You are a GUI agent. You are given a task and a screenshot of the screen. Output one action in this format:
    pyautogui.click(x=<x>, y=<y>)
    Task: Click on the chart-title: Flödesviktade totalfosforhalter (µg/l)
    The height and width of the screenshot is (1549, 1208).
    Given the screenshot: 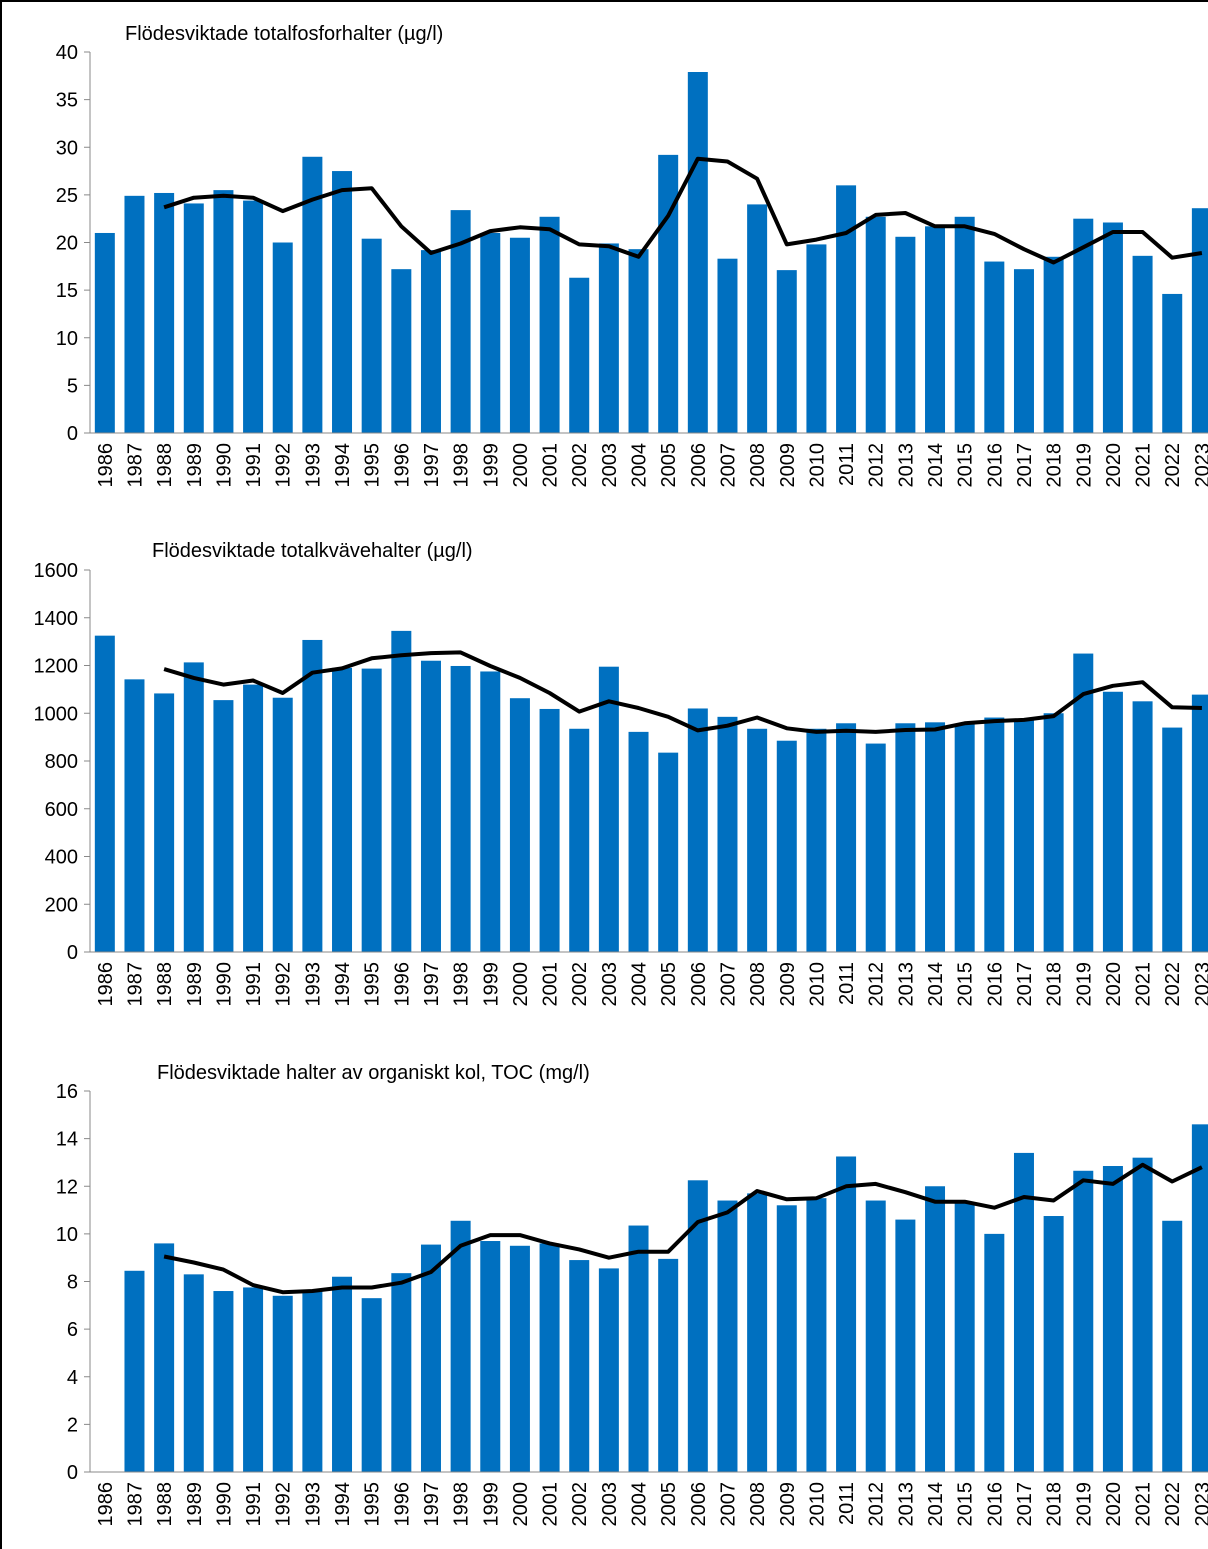 What is the action you would take?
    pyautogui.click(x=284, y=34)
    